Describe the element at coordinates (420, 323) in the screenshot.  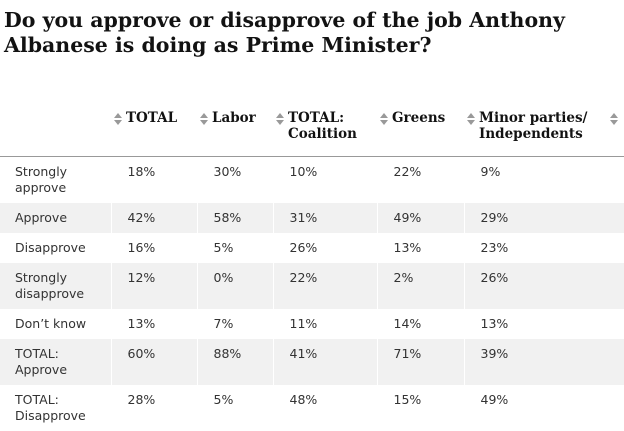
I see `cell-value: 14%` at that location.